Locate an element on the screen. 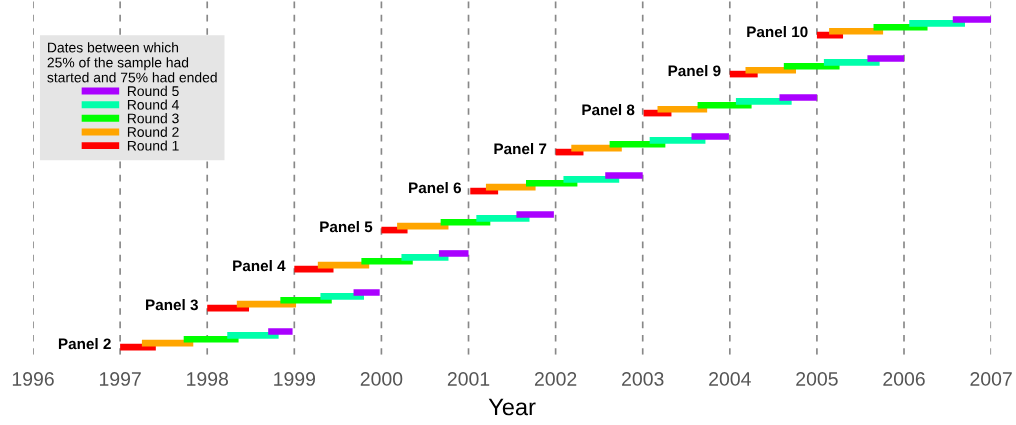 This screenshot has height=425, width=1016. legend-label: Round 3 is located at coordinates (153, 118).